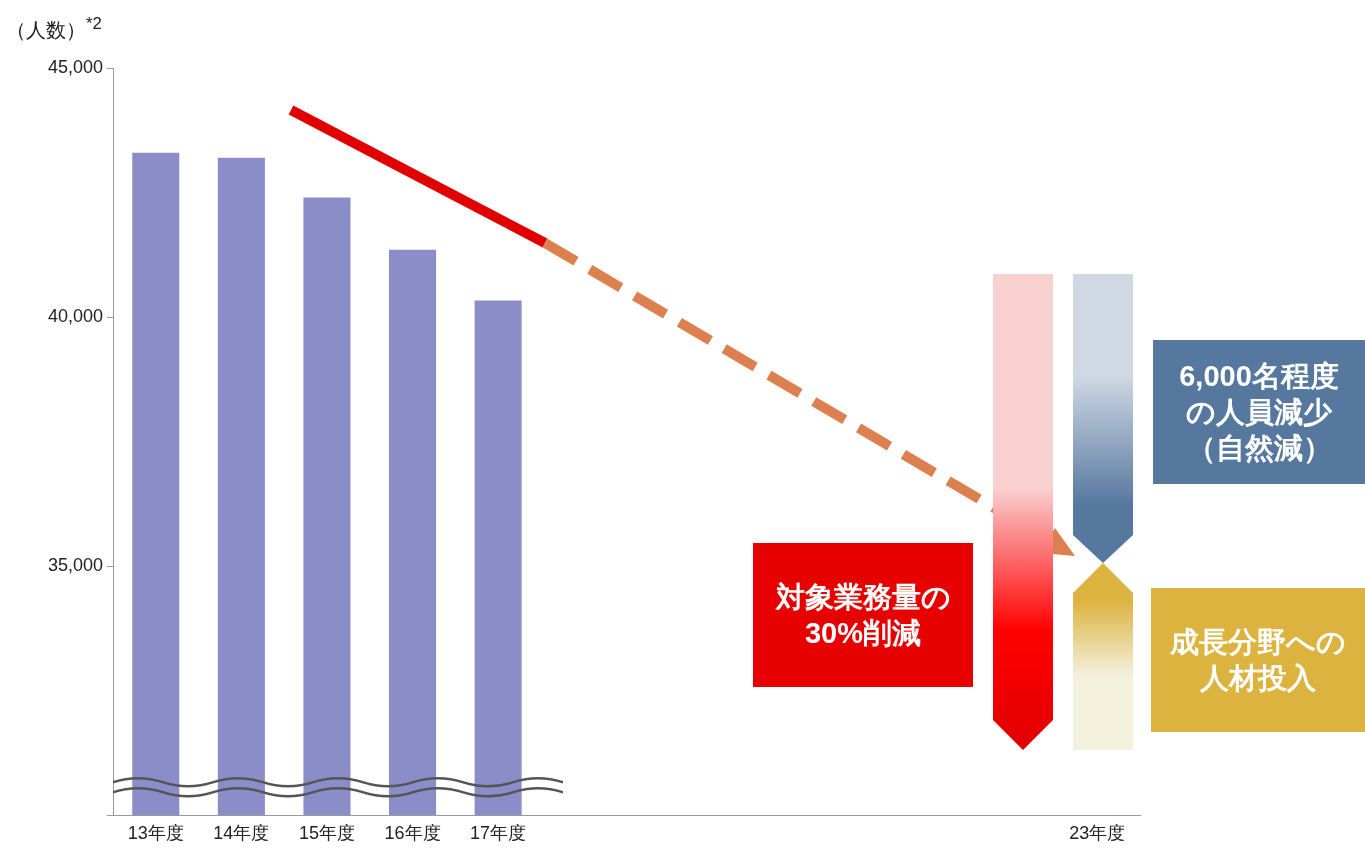 This screenshot has height=855, width=1365. What do you see at coordinates (412, 832) in the screenshot?
I see `x-tick-label: 16年度` at bounding box center [412, 832].